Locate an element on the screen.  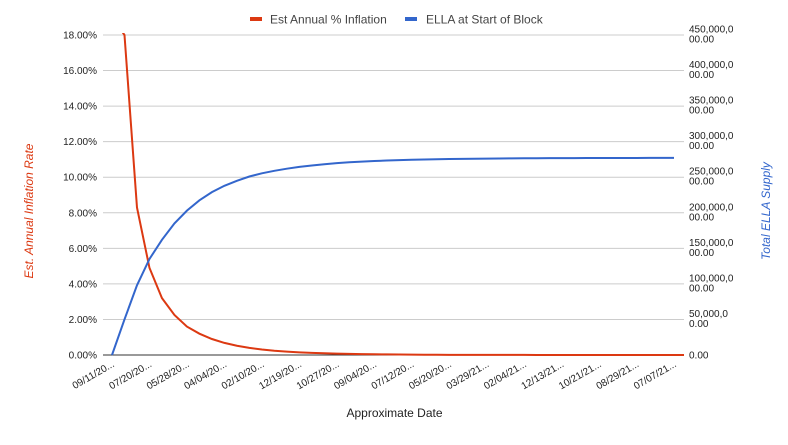
y-right-tick-label: 450,000,0 00.00 is located at coordinates (711, 35).